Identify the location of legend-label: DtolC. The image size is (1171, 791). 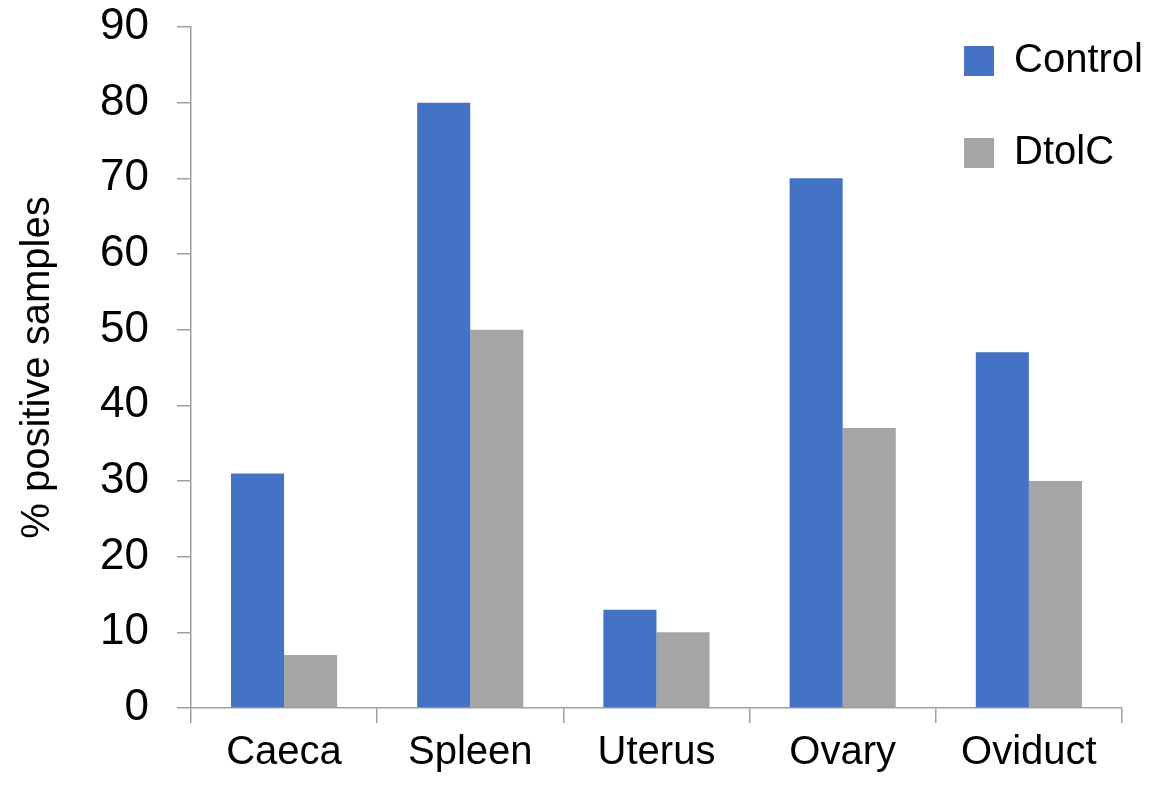
(1064, 150).